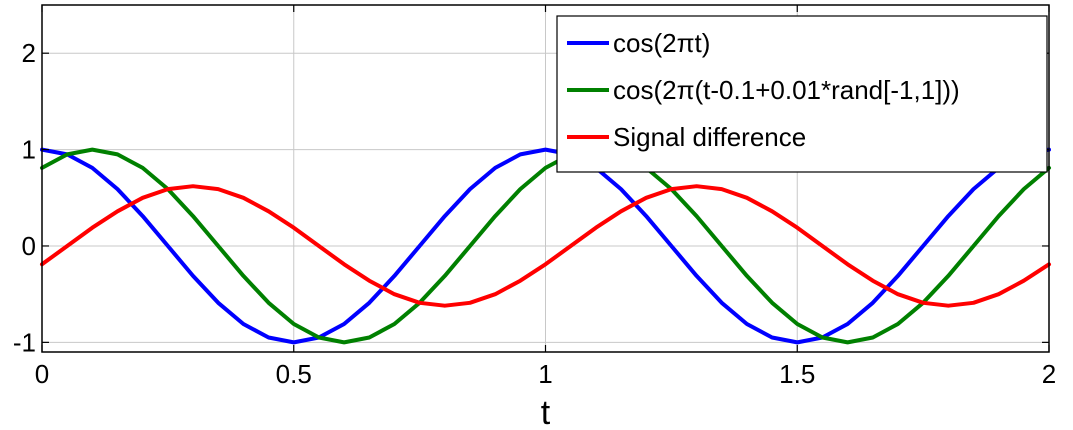 The height and width of the screenshot is (430, 1073). What do you see at coordinates (545, 374) in the screenshot?
I see `x-tick-label: 1` at bounding box center [545, 374].